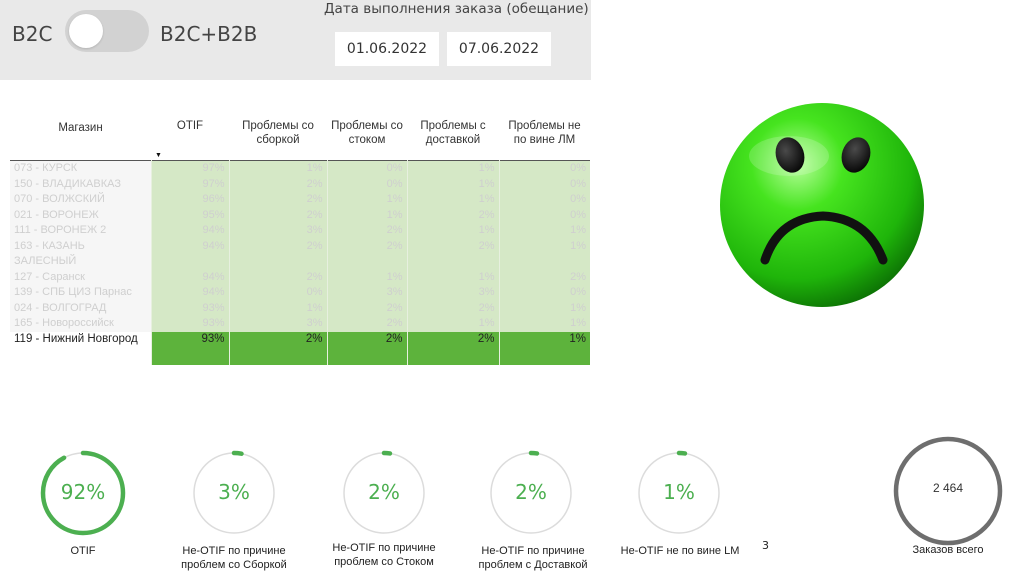 The height and width of the screenshot is (574, 1024). I want to click on date-filter-title: Дата выполнения заказа (обещание), so click(456, 9).